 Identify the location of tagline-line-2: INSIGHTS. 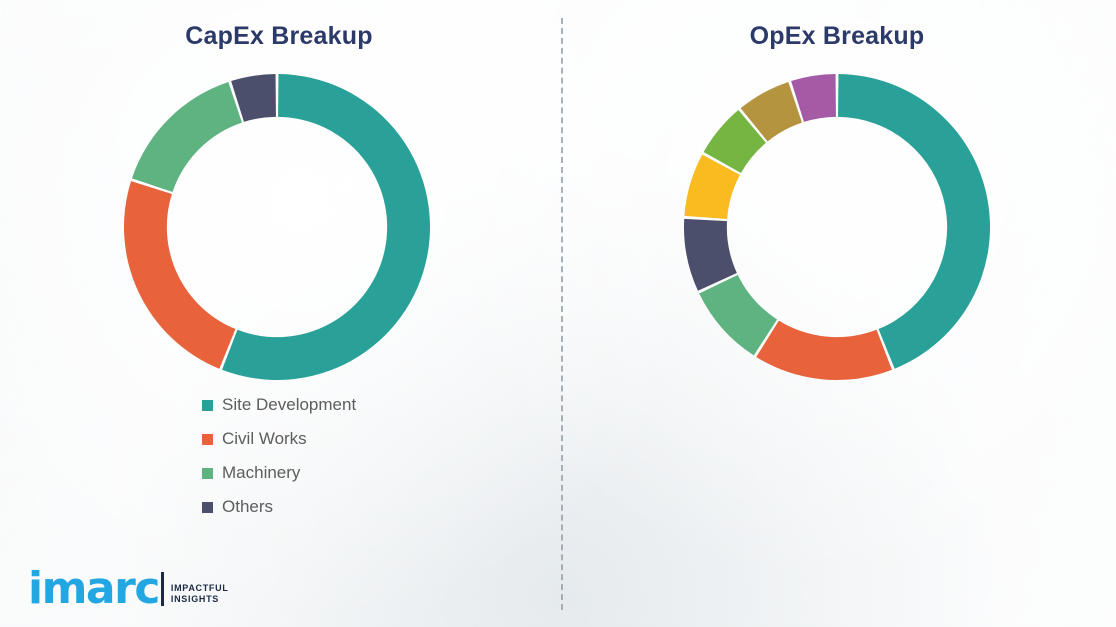
(195, 598).